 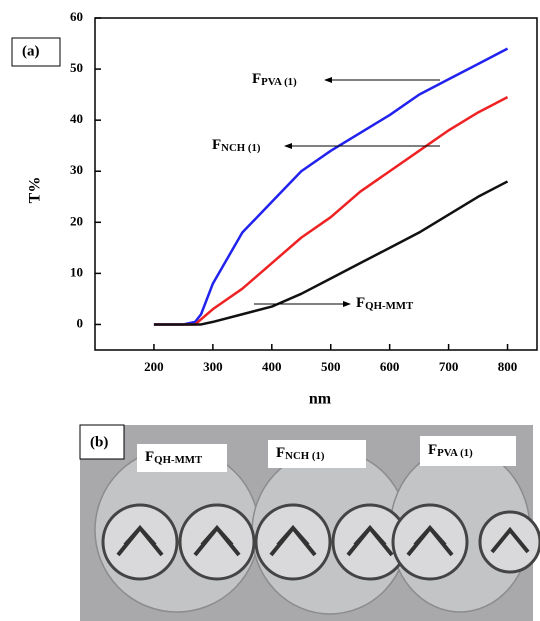 I want to click on panel-label: (a), so click(x=31, y=51).